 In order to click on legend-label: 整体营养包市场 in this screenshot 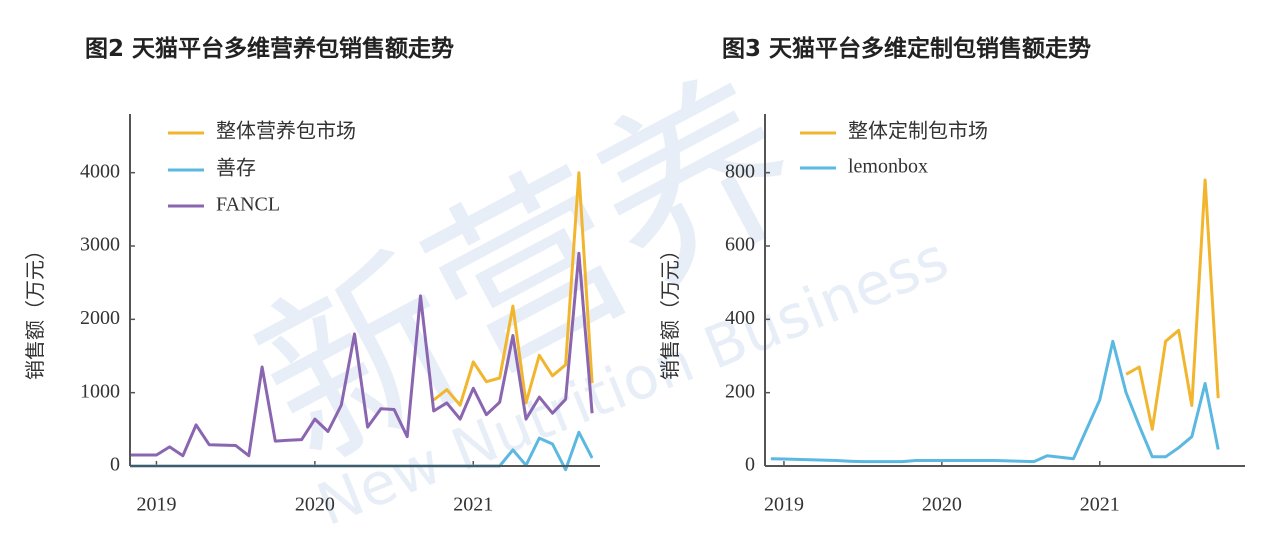, I will do `click(286, 131)`.